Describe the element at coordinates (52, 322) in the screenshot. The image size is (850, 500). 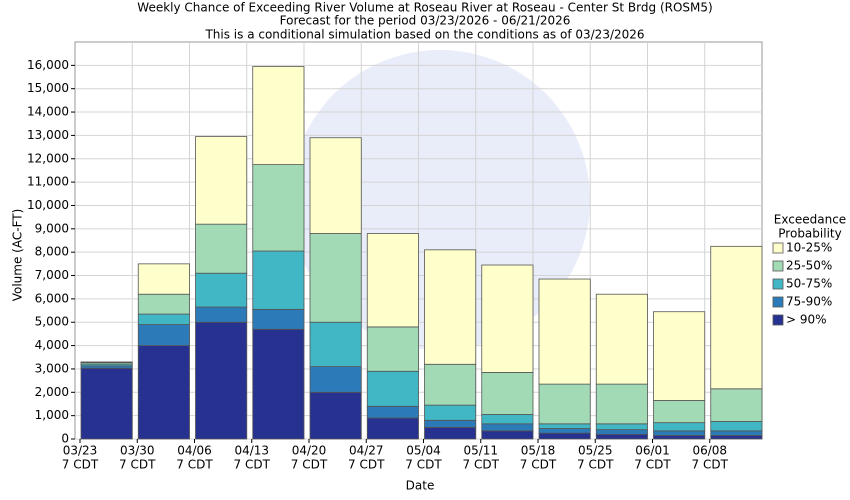
I see `y-tick-label: 5,000` at that location.